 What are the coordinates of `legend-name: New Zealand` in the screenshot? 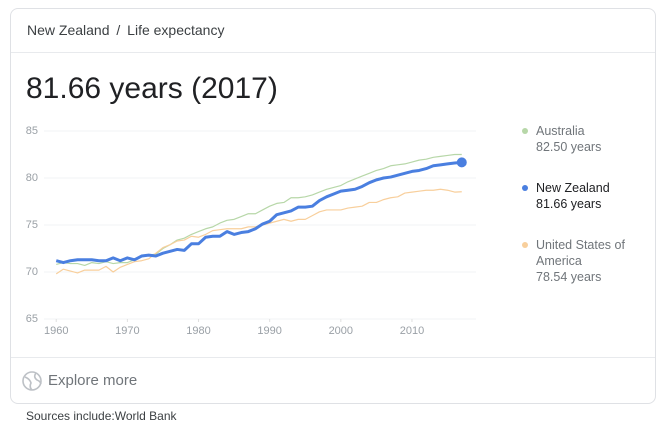 It's located at (573, 188).